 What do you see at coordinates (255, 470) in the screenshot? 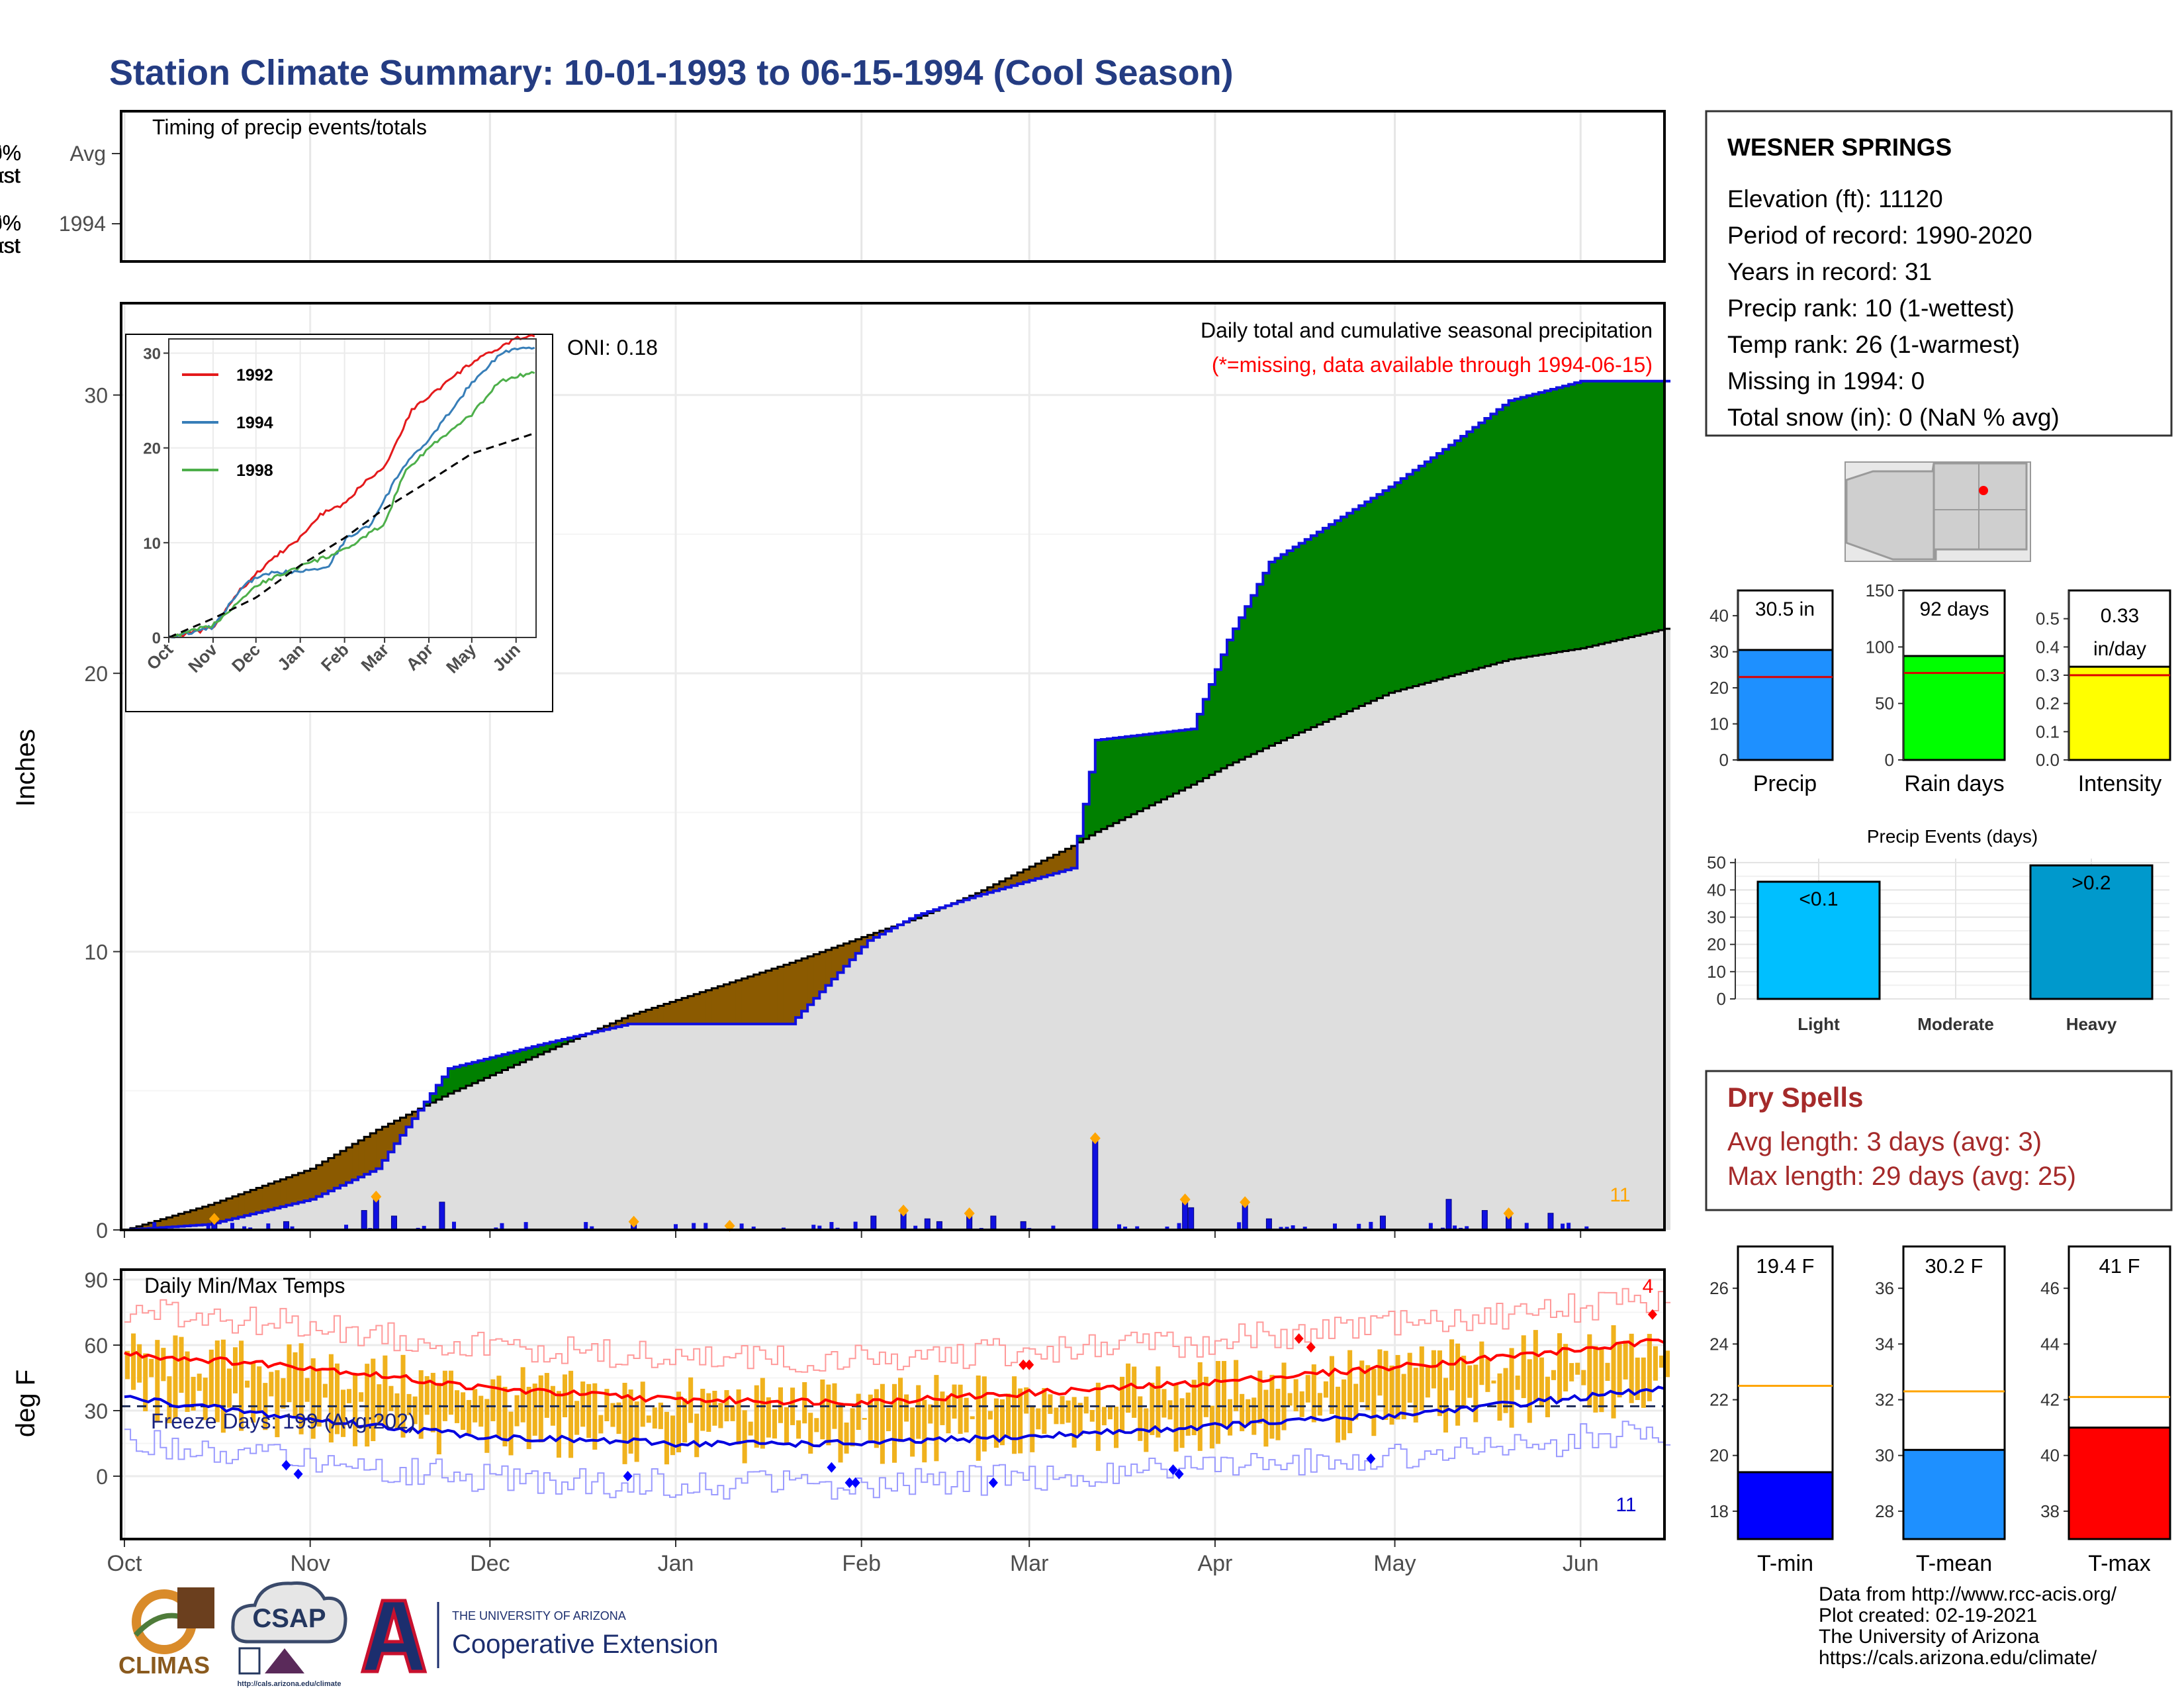
I see `inset-legend-label: 1998` at bounding box center [255, 470].